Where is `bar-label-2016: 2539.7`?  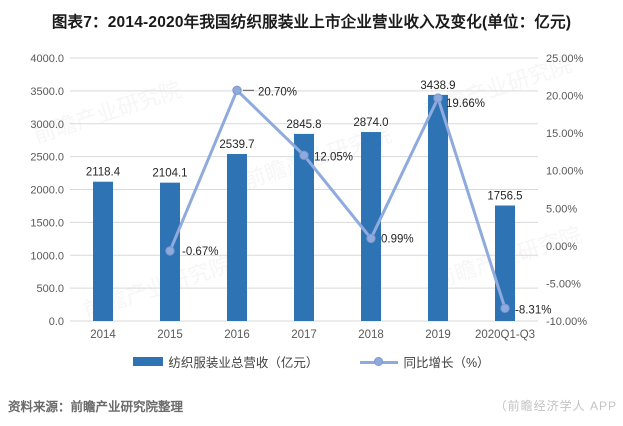 bar-label-2016: 2539.7 is located at coordinates (236, 145).